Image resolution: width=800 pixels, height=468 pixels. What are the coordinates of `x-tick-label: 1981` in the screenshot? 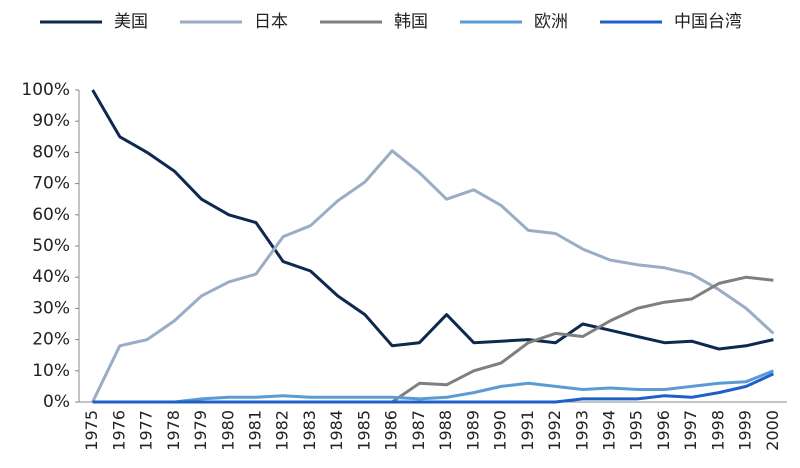 It's located at (255, 430).